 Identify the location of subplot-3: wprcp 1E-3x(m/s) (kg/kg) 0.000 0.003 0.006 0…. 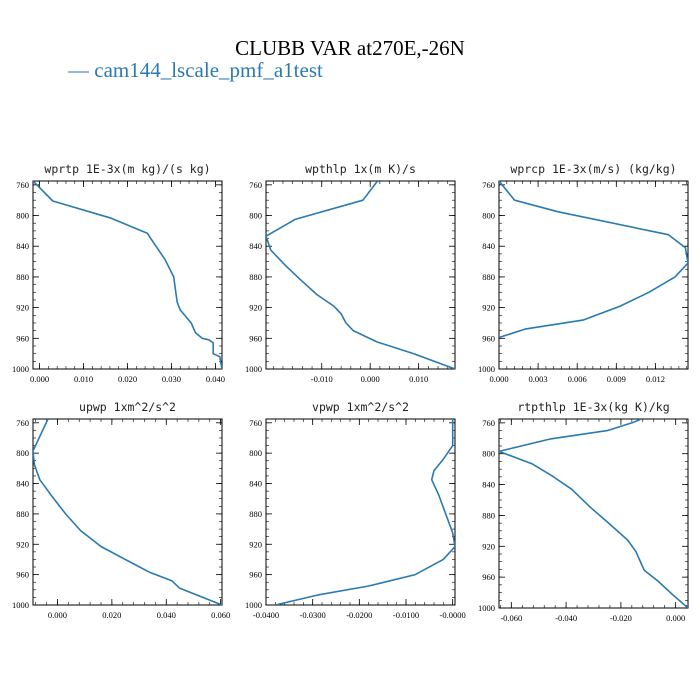
(583, 273).